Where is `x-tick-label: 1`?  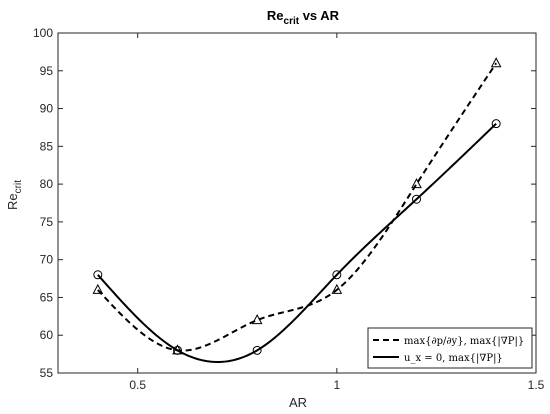 x-tick-label: 1 is located at coordinates (336, 385).